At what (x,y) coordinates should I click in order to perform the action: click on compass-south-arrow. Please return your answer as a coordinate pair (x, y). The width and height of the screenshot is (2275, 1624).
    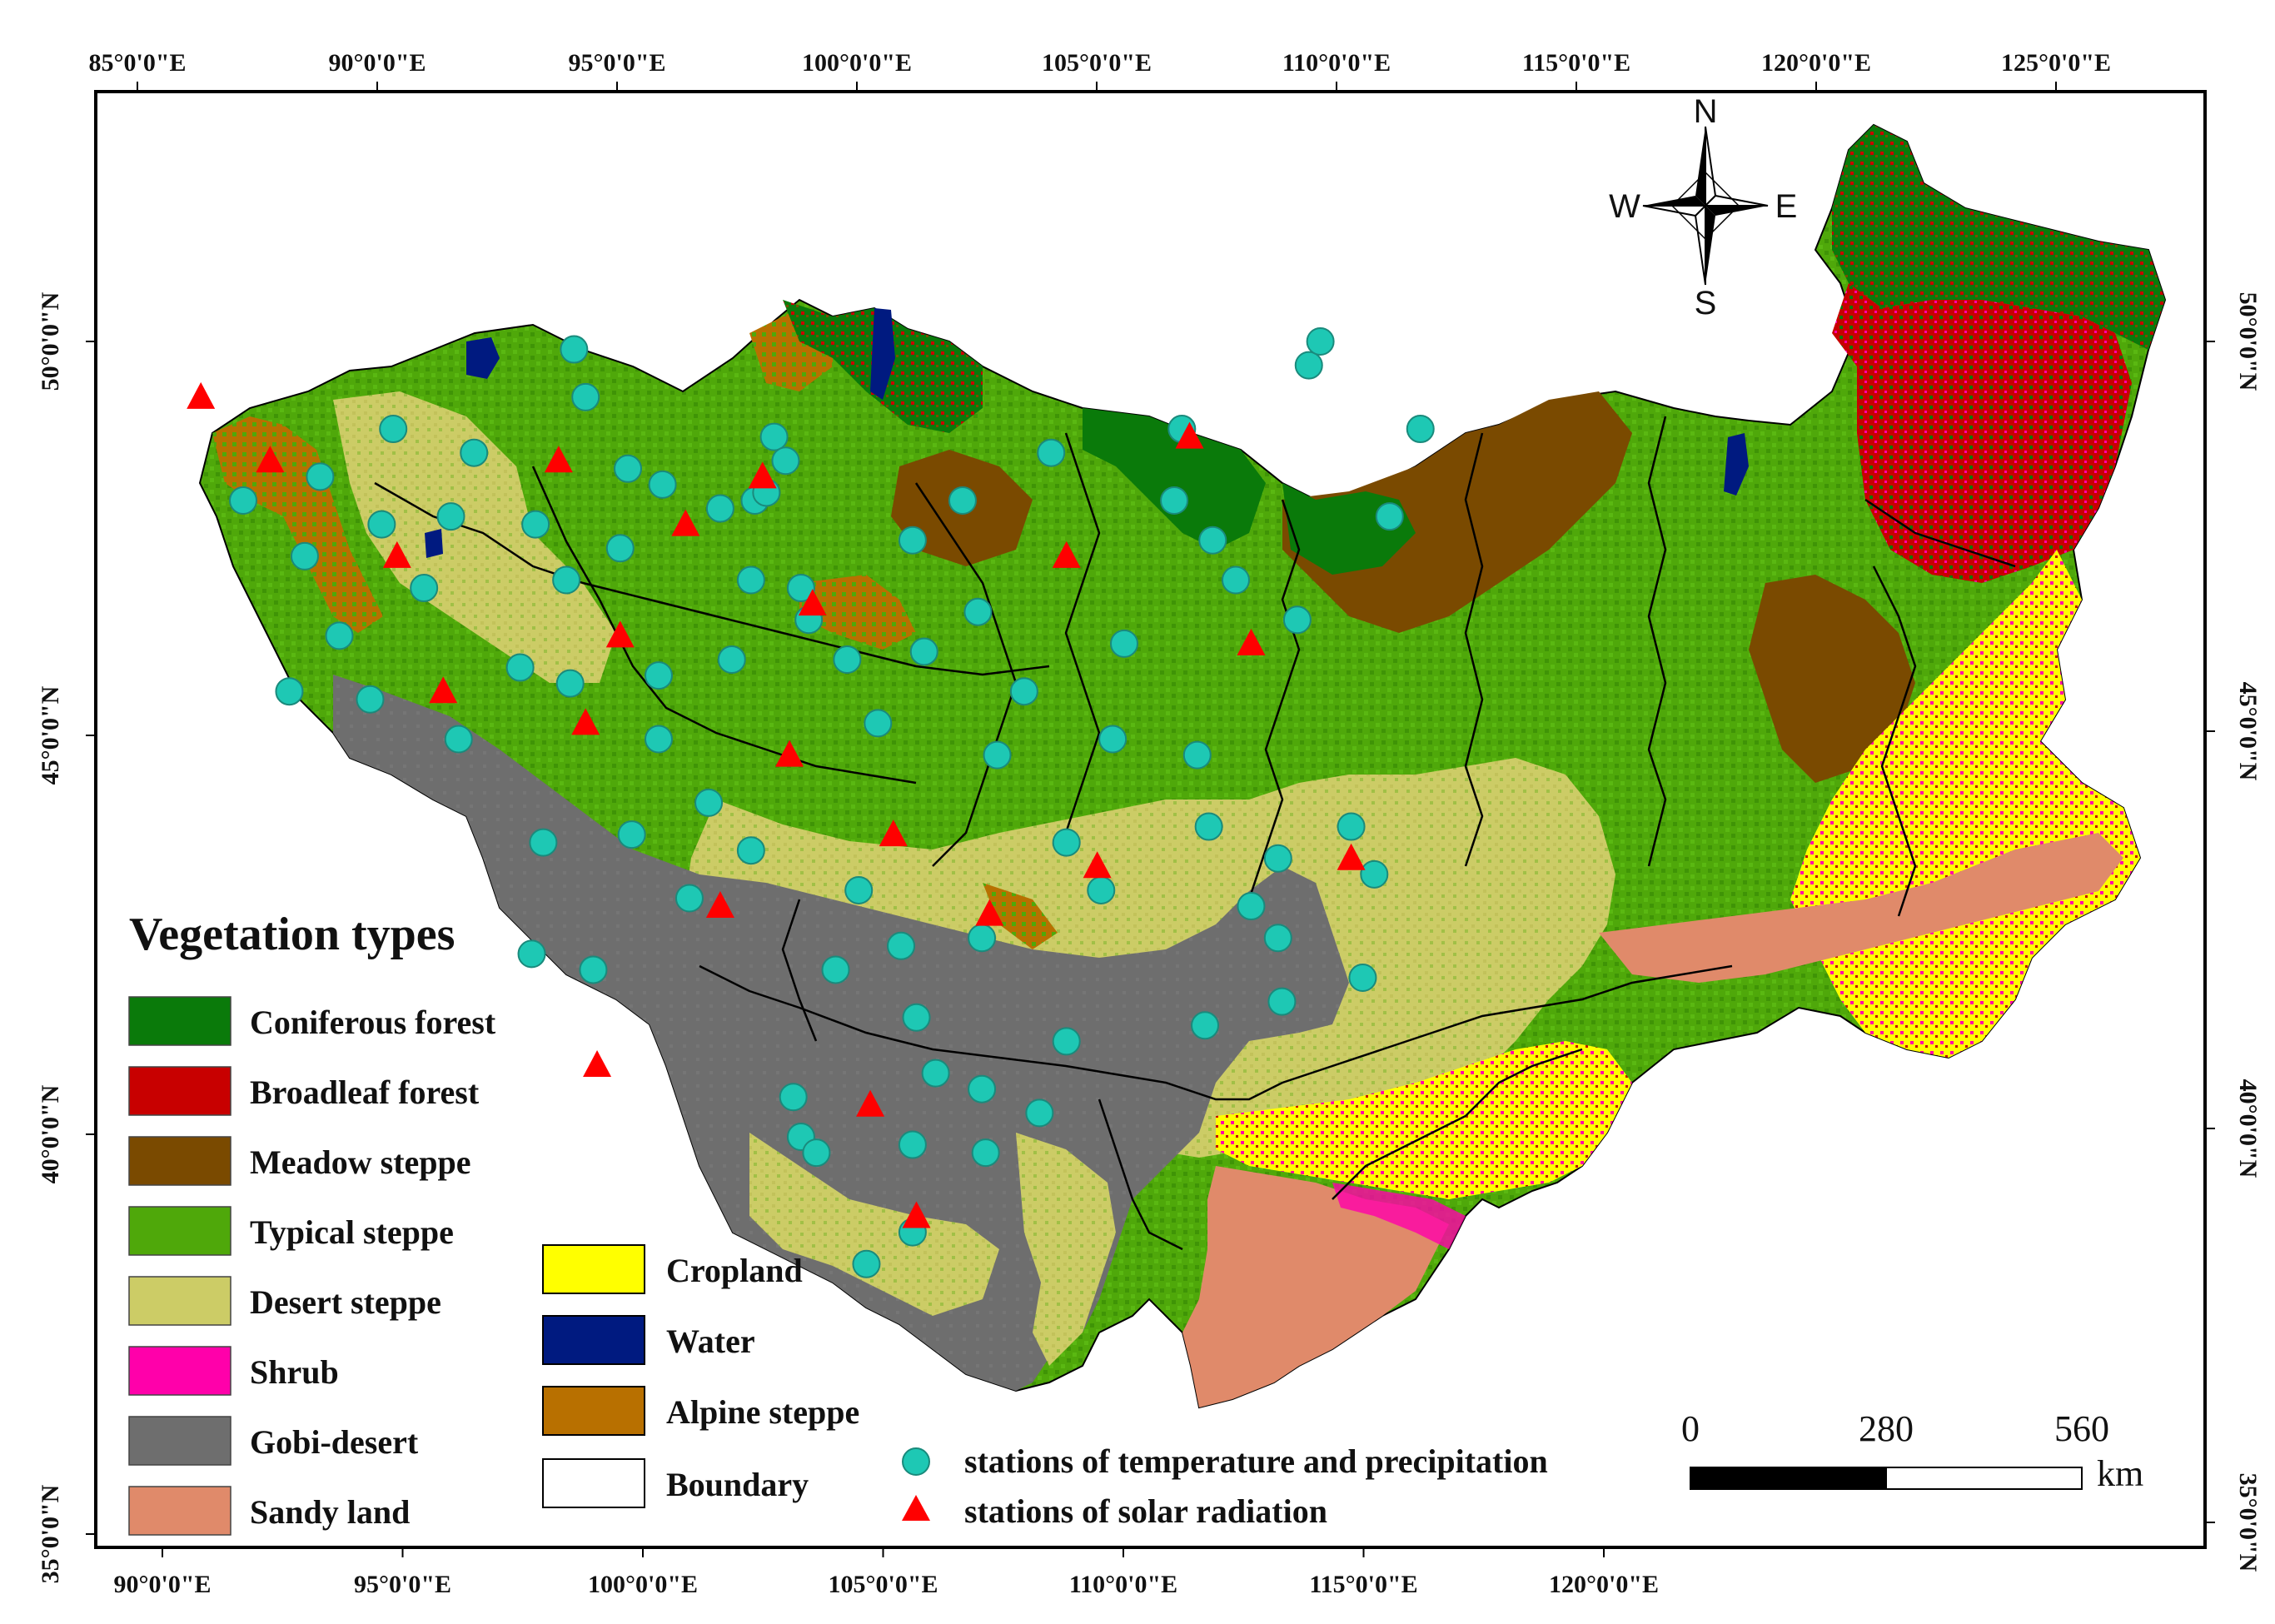
    Looking at the image, I should click on (1710, 246).